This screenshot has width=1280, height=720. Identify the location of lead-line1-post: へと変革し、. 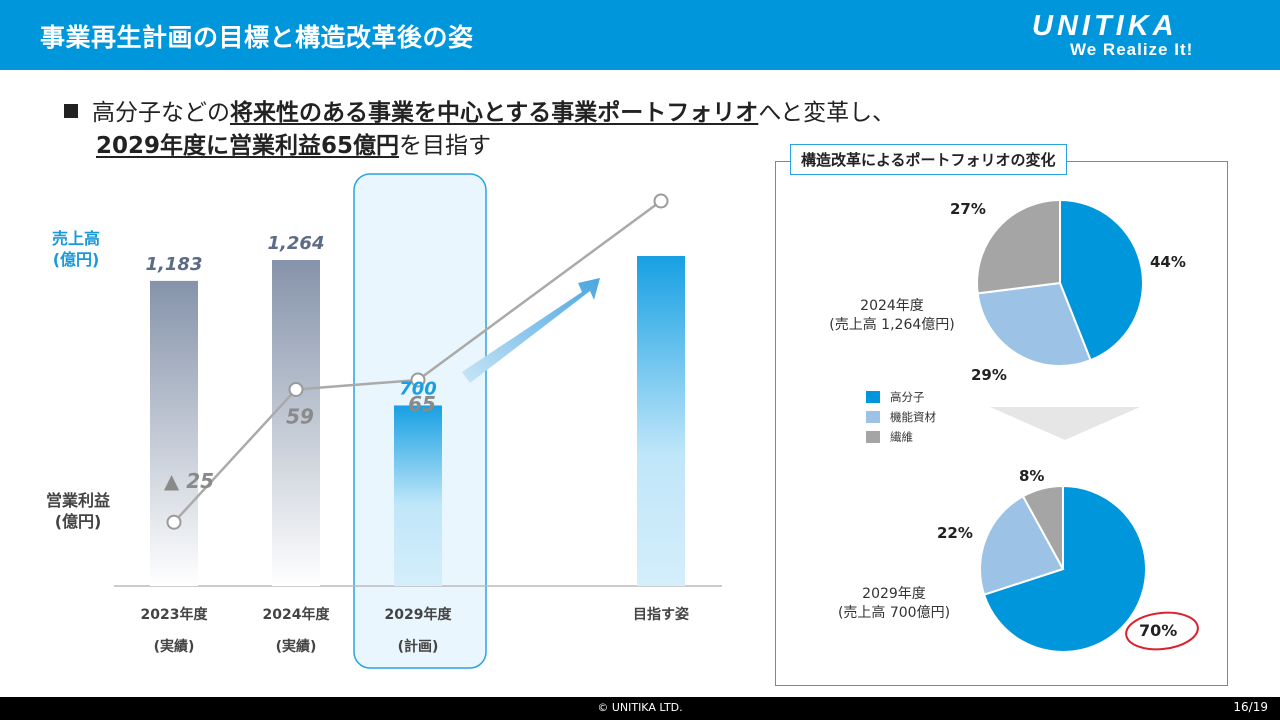
(827, 113).